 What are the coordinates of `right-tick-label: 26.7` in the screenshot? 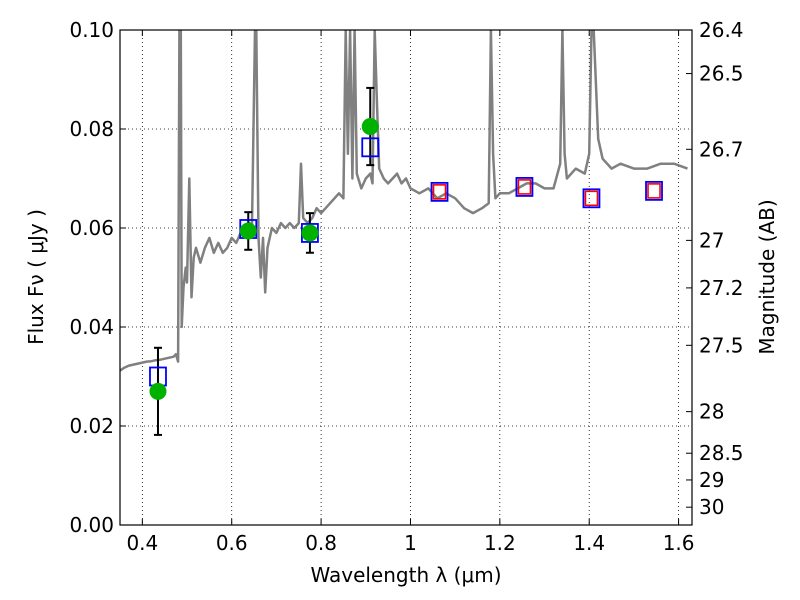 It's located at (721, 149).